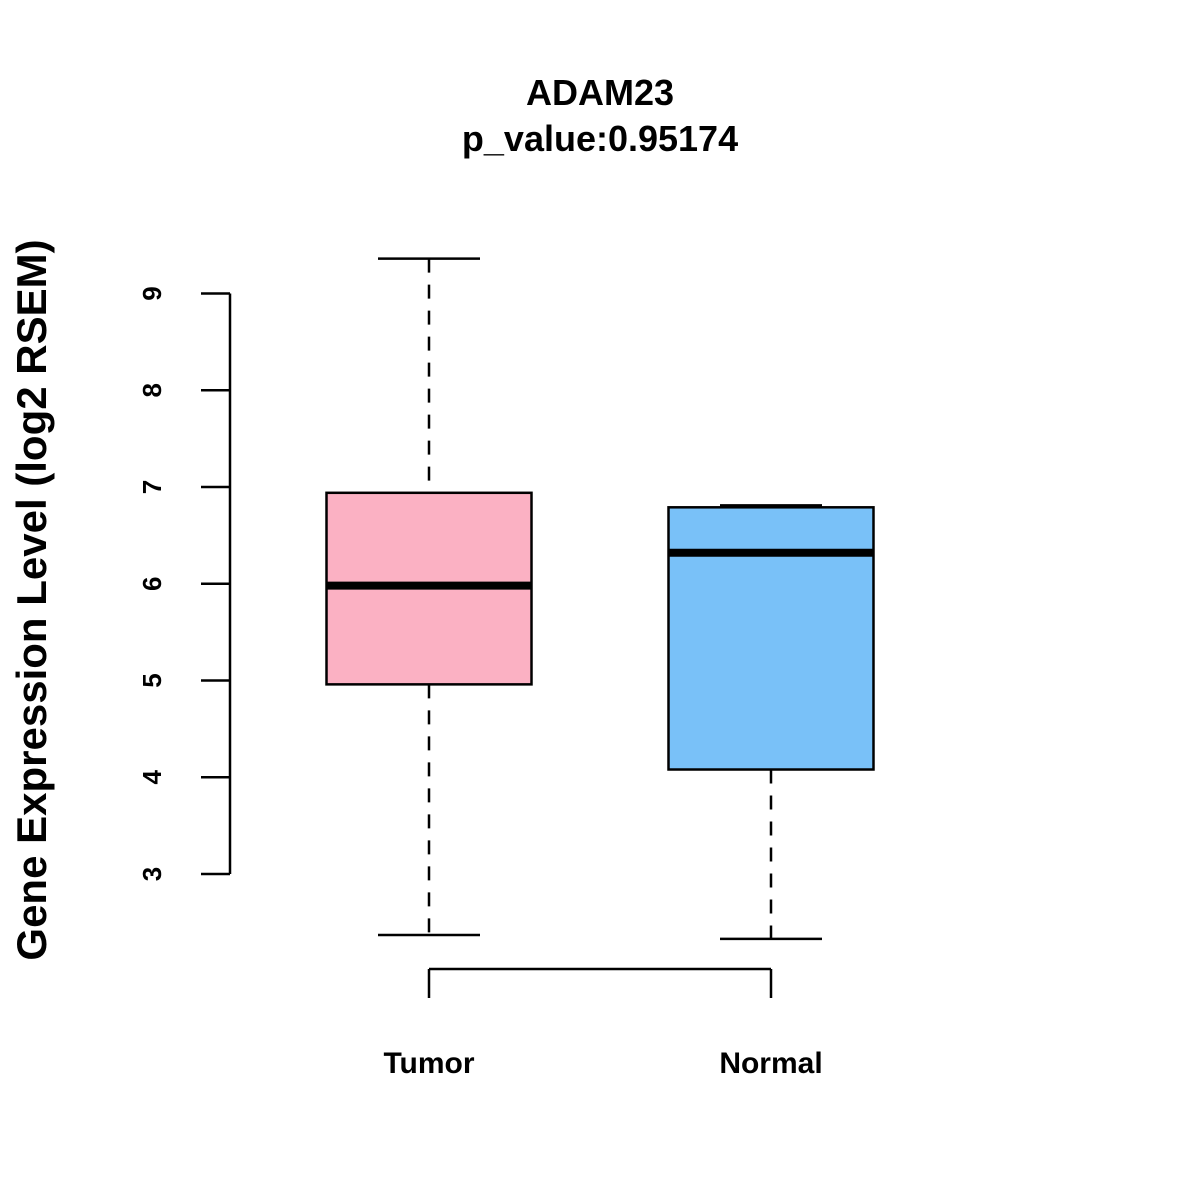  Describe the element at coordinates (771, 638) in the screenshot. I see `normal-box` at that location.